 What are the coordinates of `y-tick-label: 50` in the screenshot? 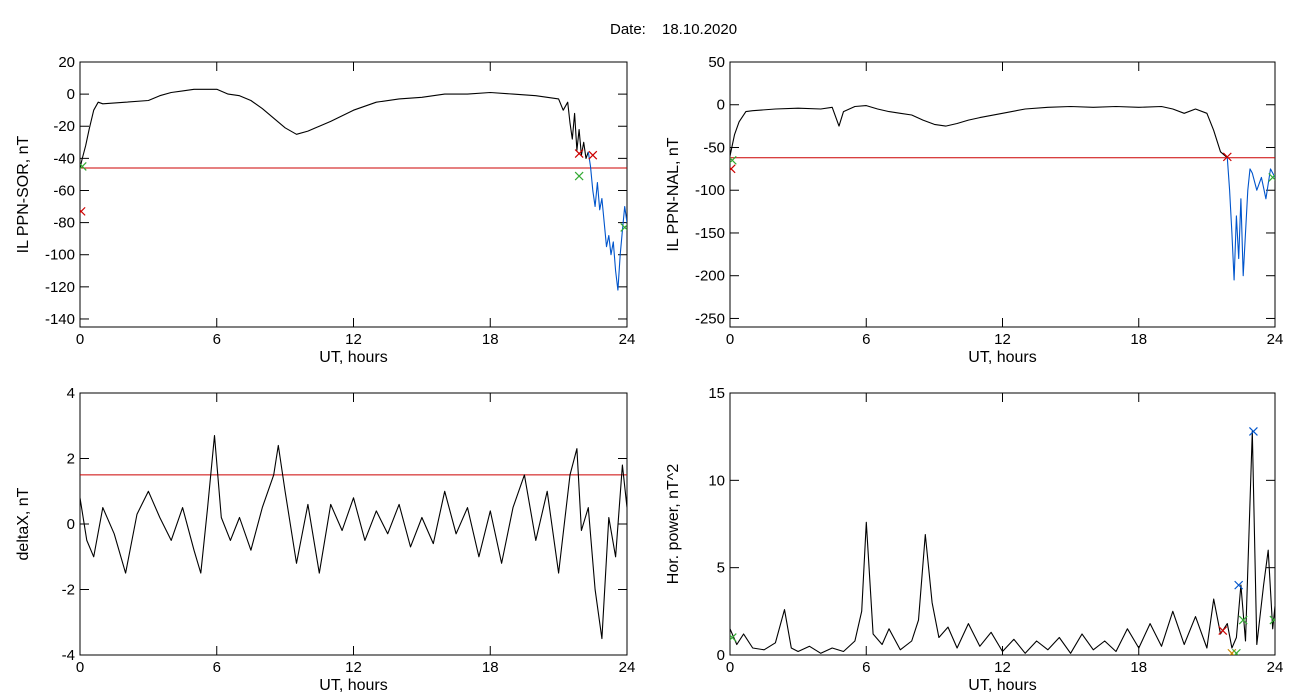 It's located at (716, 62).